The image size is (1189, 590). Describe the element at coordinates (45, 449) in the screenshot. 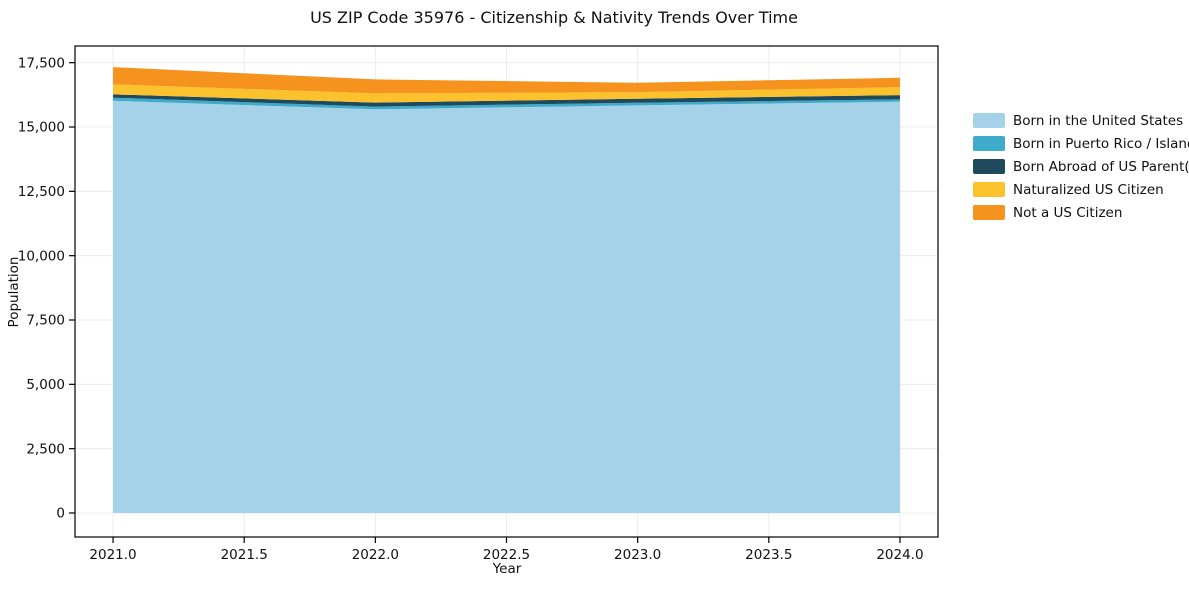

I see `y-tick-label: 2,500` at that location.